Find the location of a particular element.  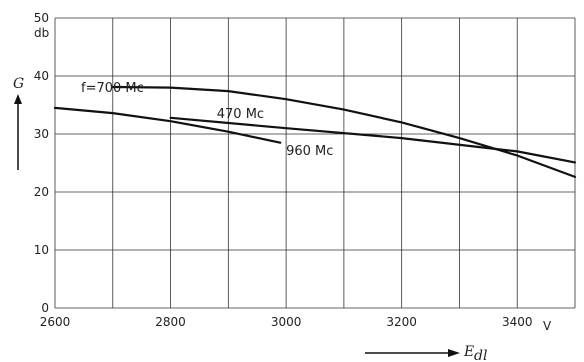

y-tick-label: 10 is located at coordinates (41, 250).